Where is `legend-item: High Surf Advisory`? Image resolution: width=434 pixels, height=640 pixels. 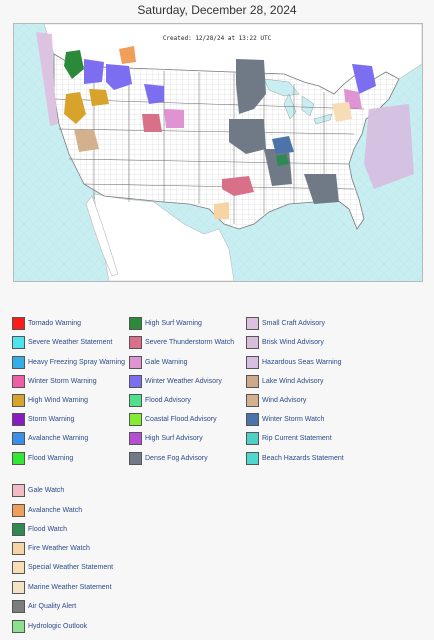
legend-item: High Surf Advisory is located at coordinates (166, 438).